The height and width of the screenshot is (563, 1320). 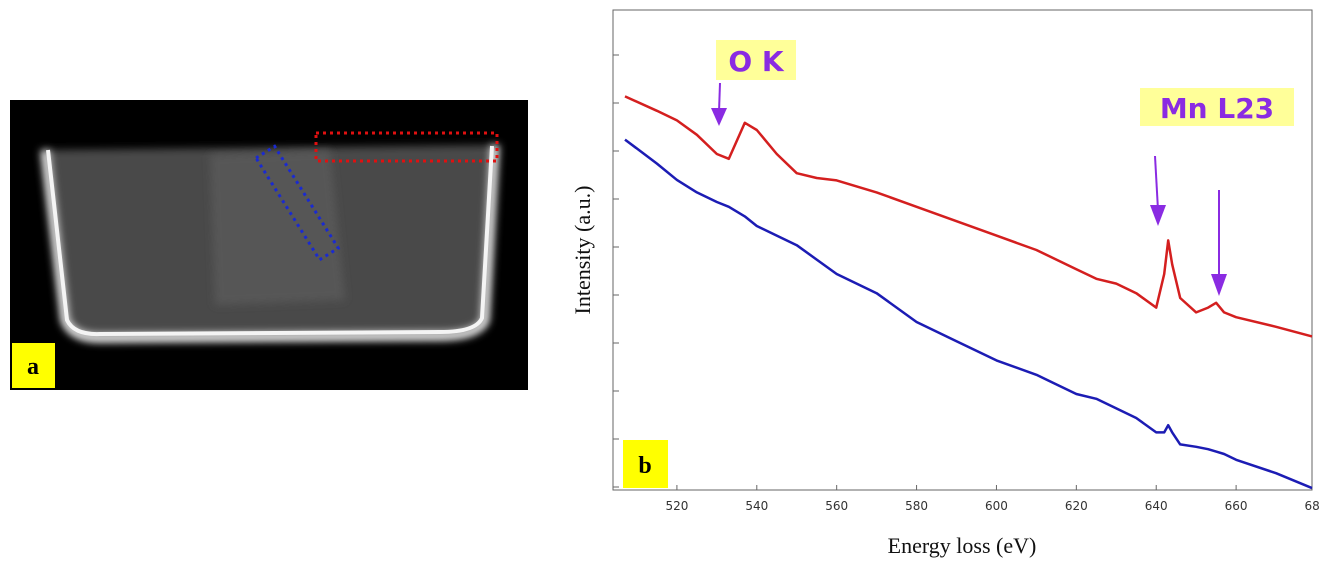 I want to click on x-tick-label: 560, so click(x=836, y=506).